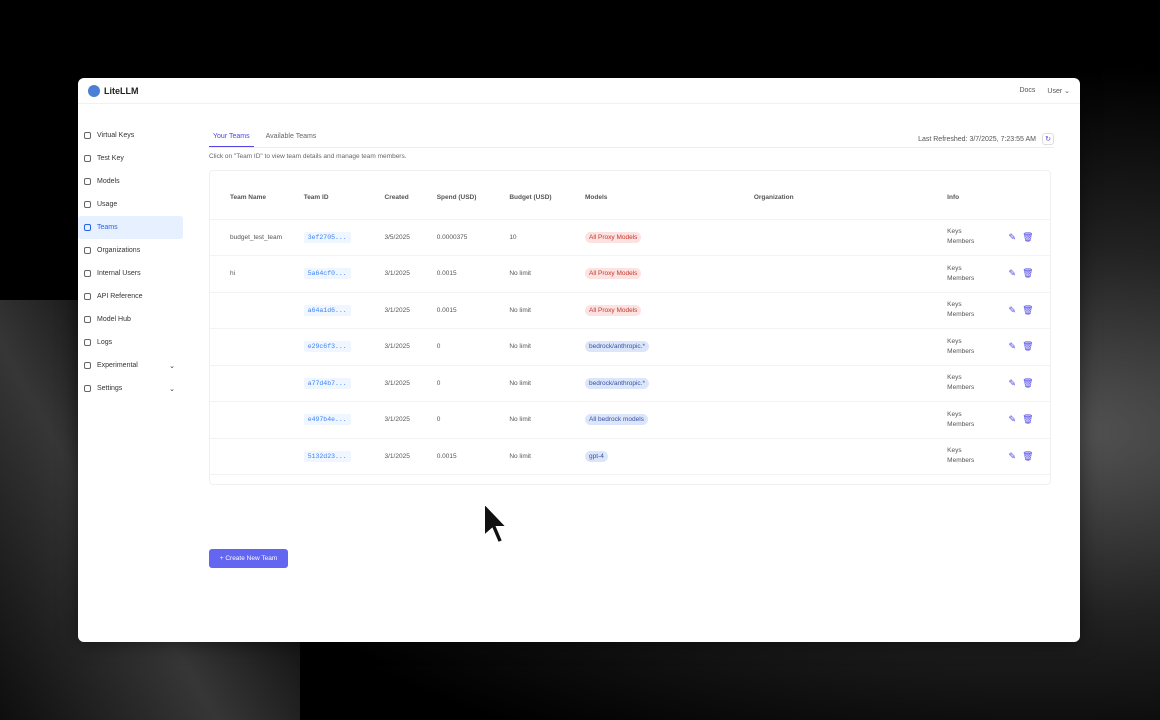  What do you see at coordinates (496, 523) in the screenshot?
I see `mouse-cursor-icon` at bounding box center [496, 523].